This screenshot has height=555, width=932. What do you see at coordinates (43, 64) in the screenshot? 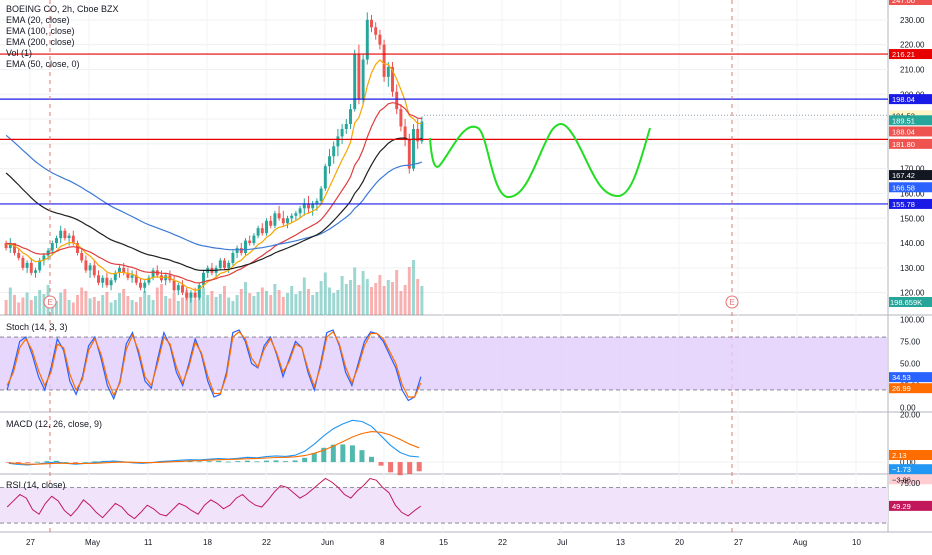
I see `legend-ema50: EMA (50, close, 0)` at bounding box center [43, 64].